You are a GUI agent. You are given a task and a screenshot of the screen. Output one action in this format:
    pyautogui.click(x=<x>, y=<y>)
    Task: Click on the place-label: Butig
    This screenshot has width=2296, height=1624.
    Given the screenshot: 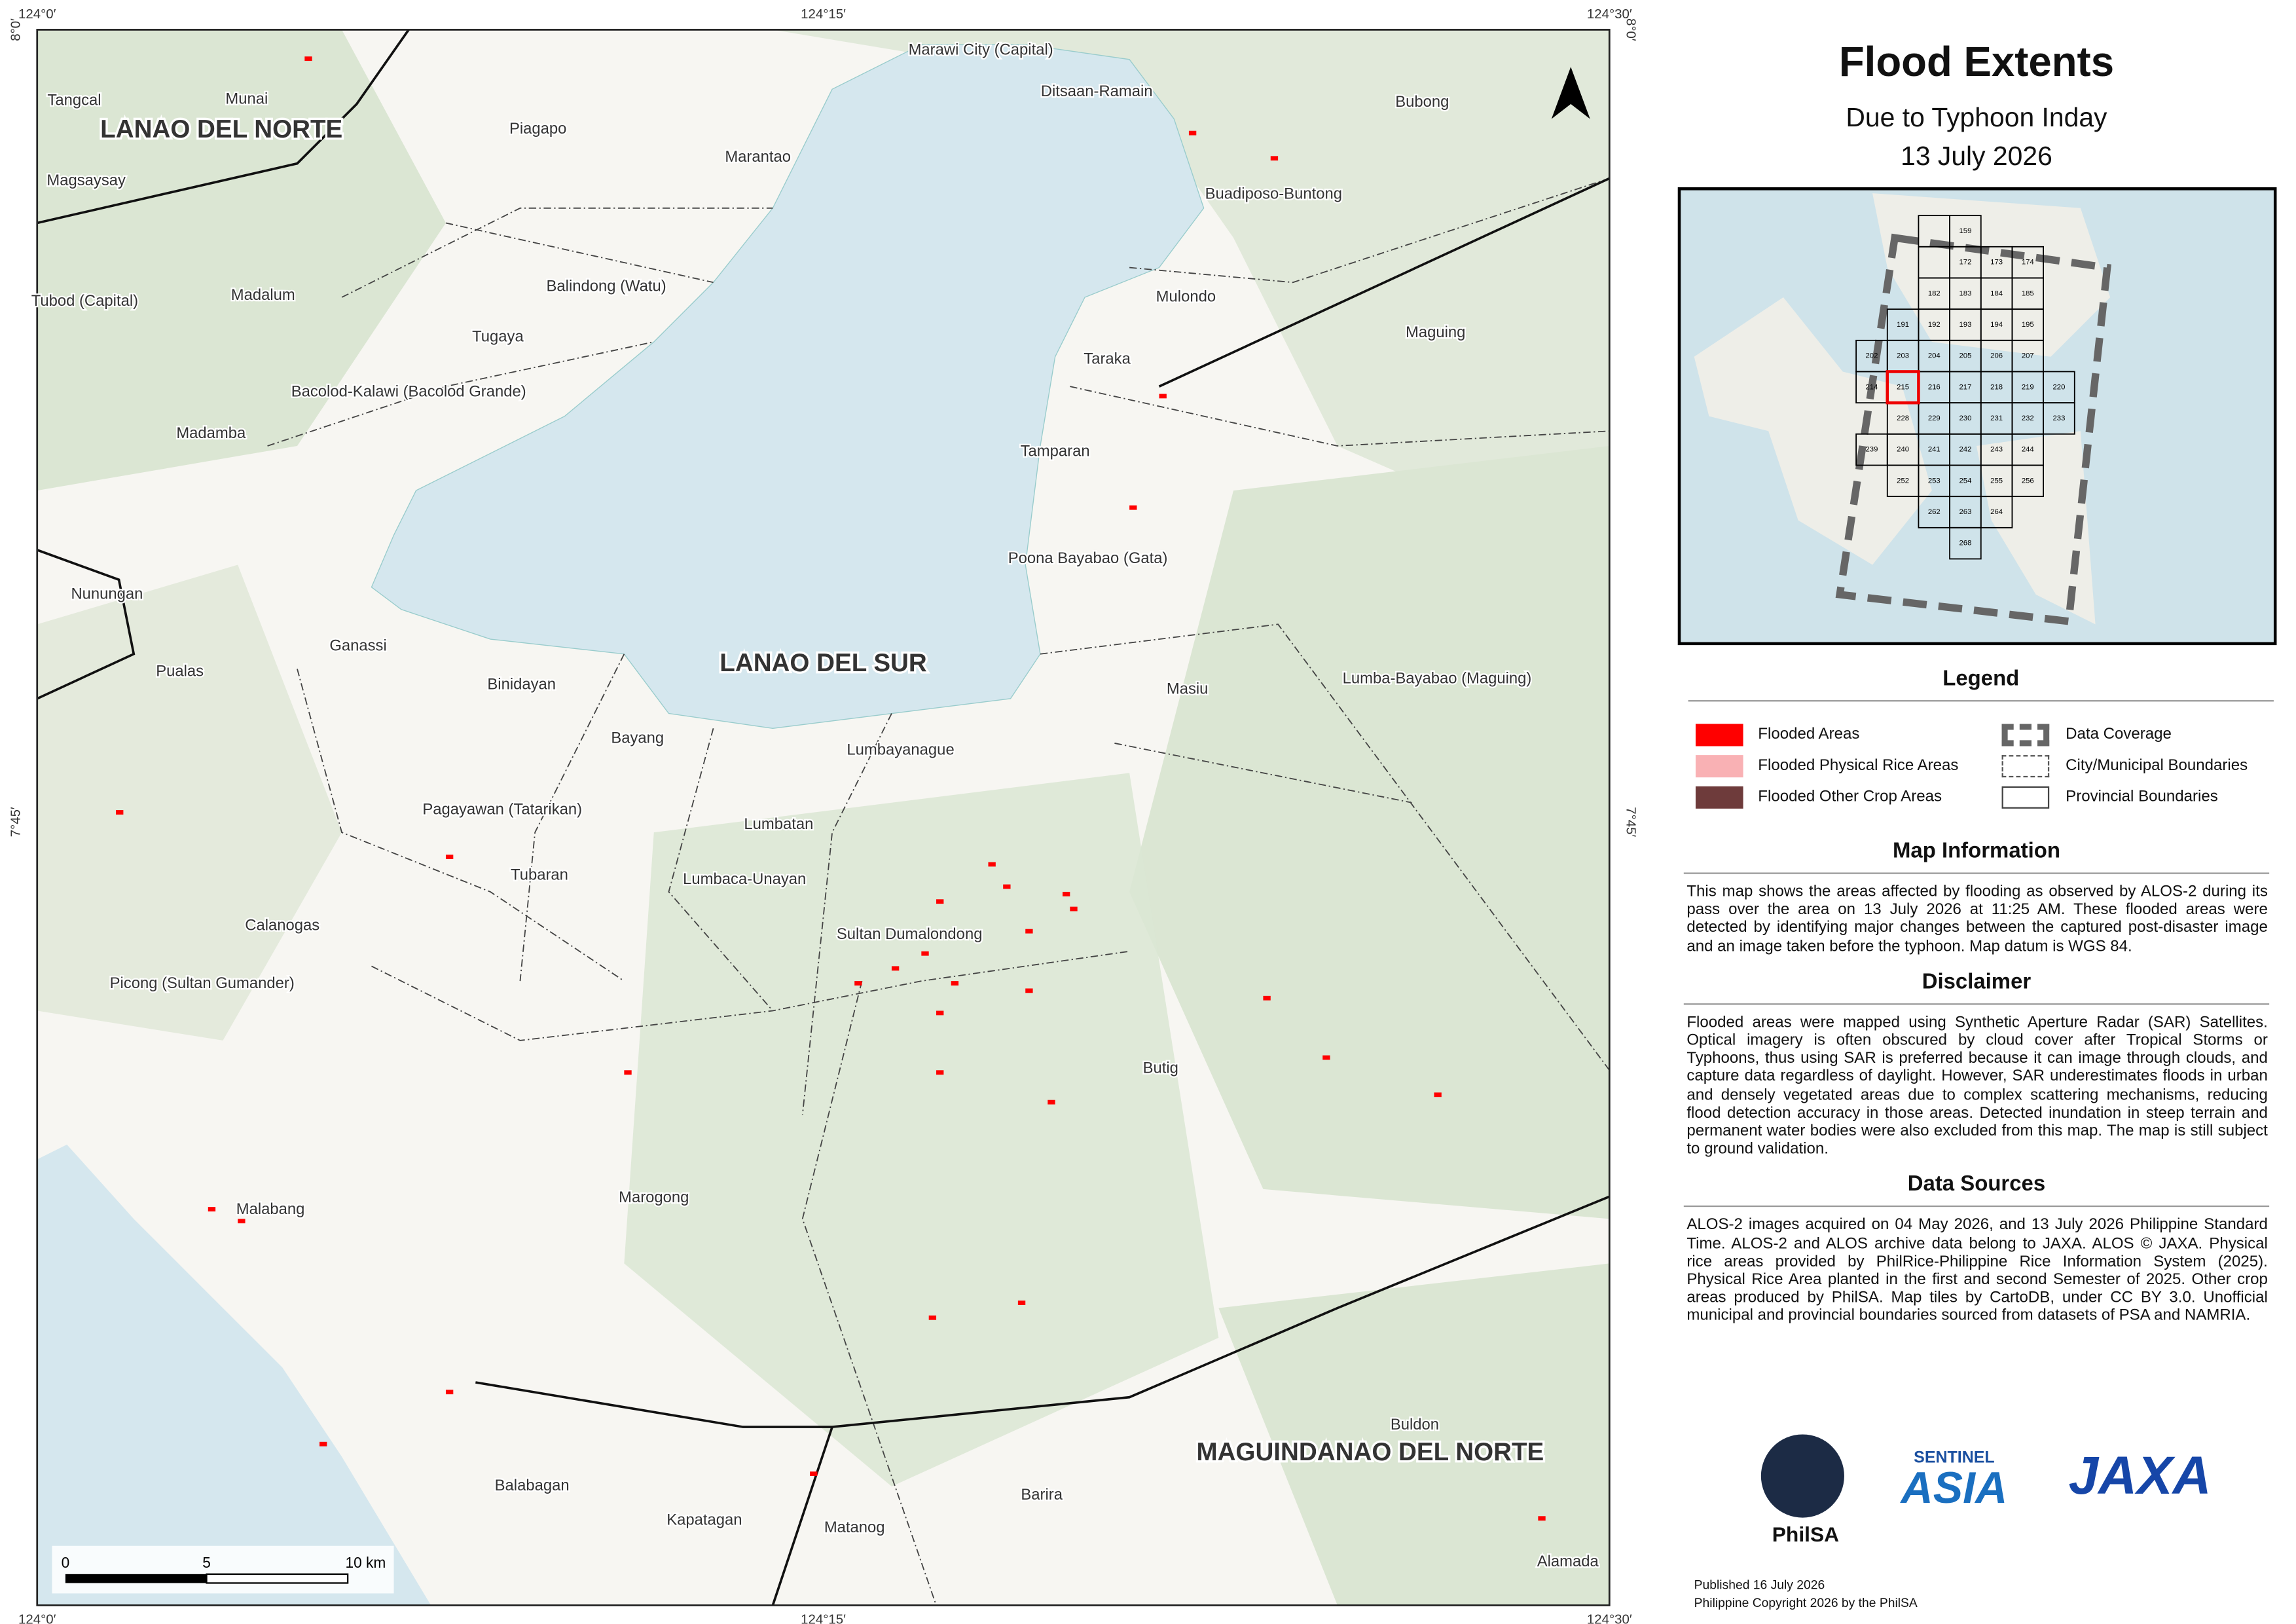 What is the action you would take?
    pyautogui.click(x=1160, y=1068)
    